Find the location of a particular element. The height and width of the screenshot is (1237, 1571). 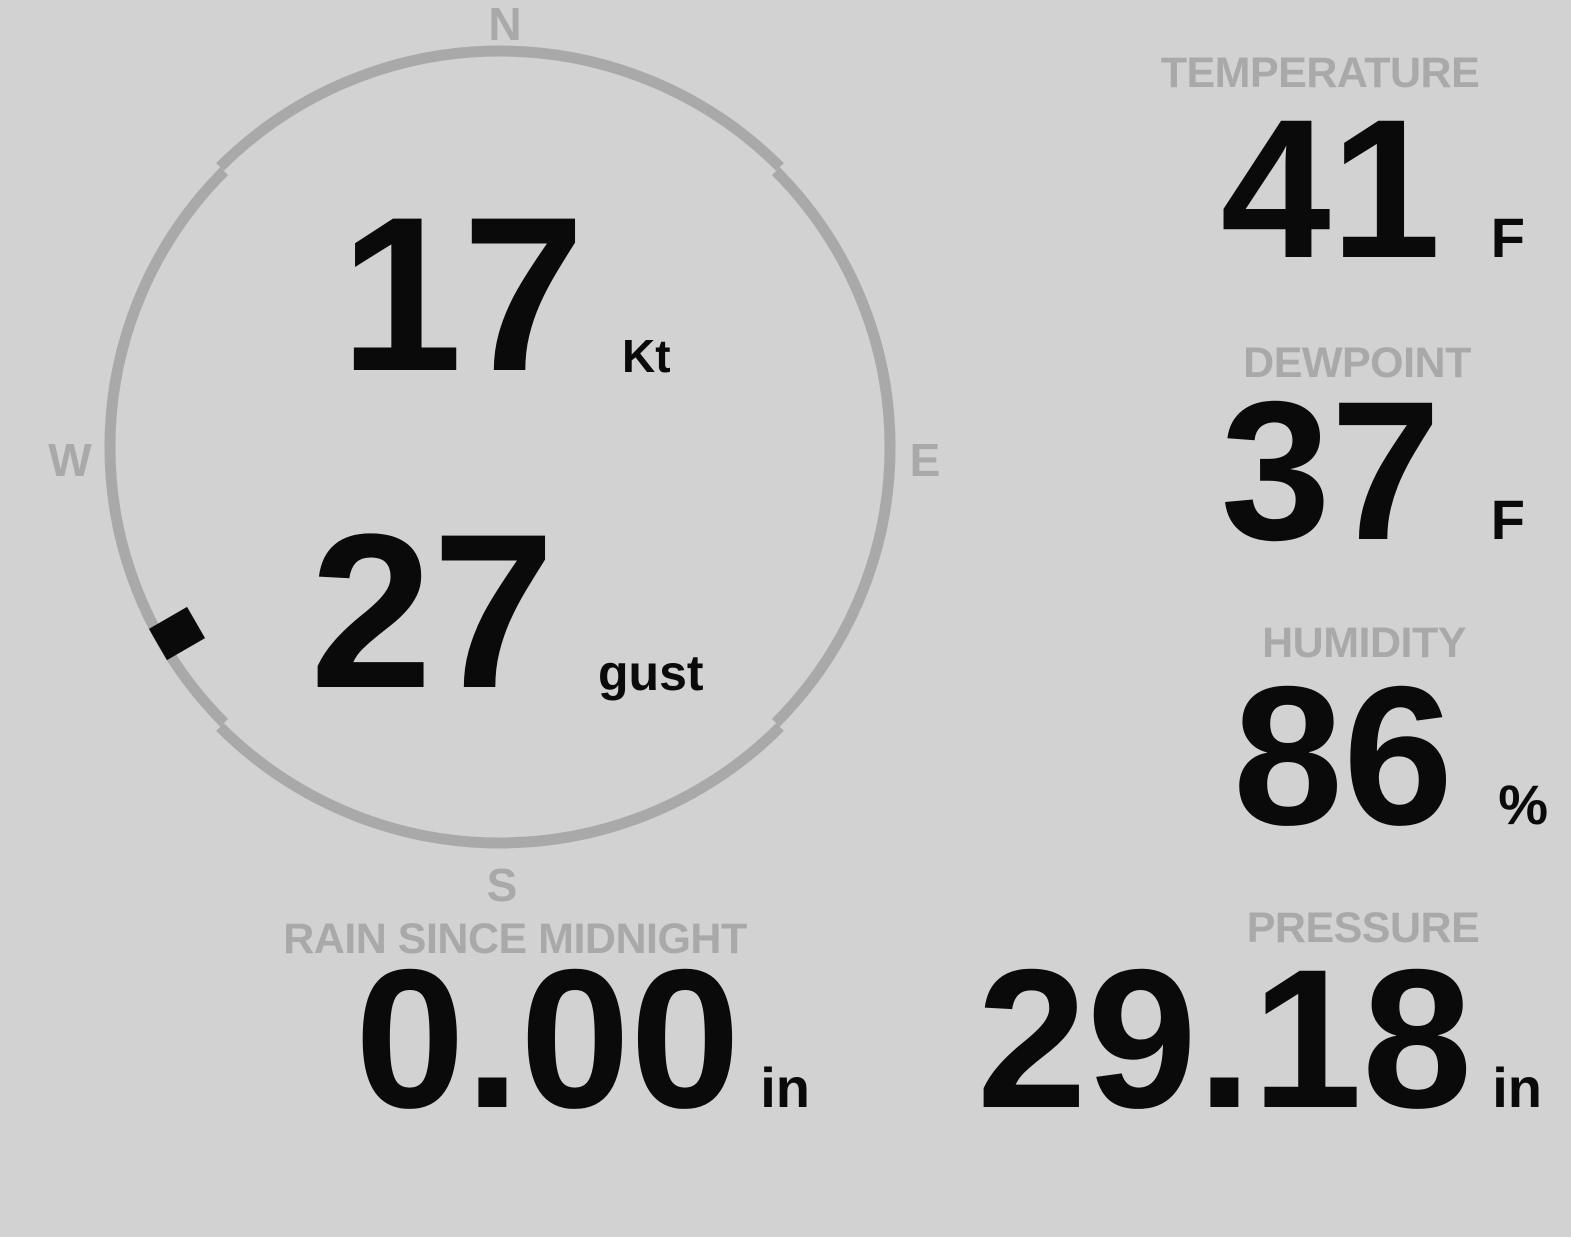

humidity-value-row: 86 % is located at coordinates (1390, 756).